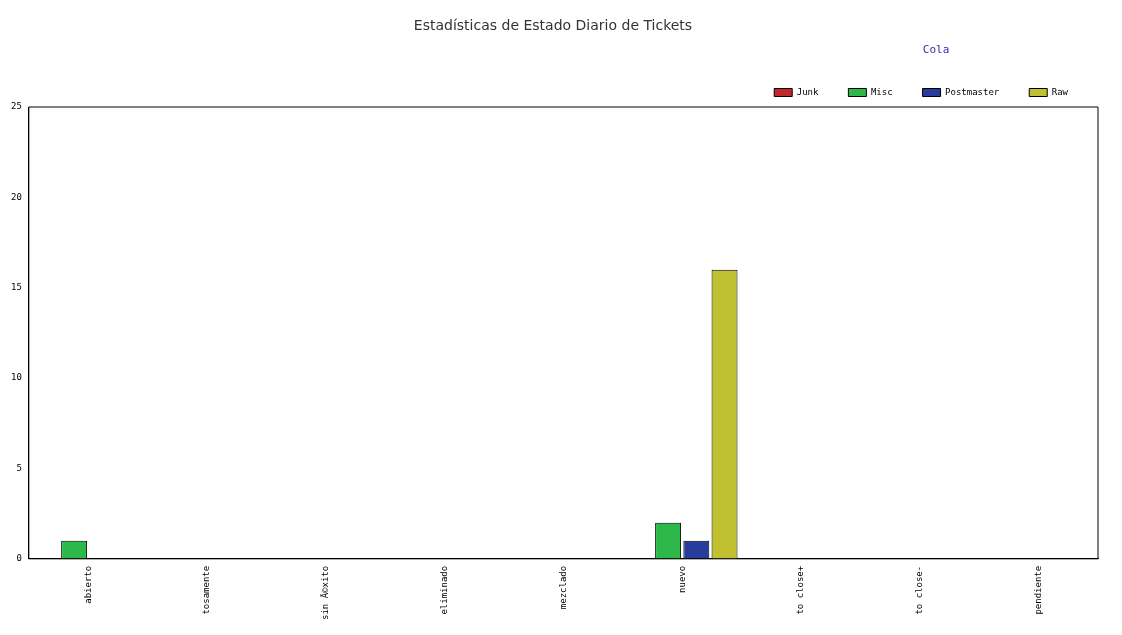 The image size is (1122, 635). What do you see at coordinates (206, 590) in the screenshot?
I see `x-tick-label: tosamente` at bounding box center [206, 590].